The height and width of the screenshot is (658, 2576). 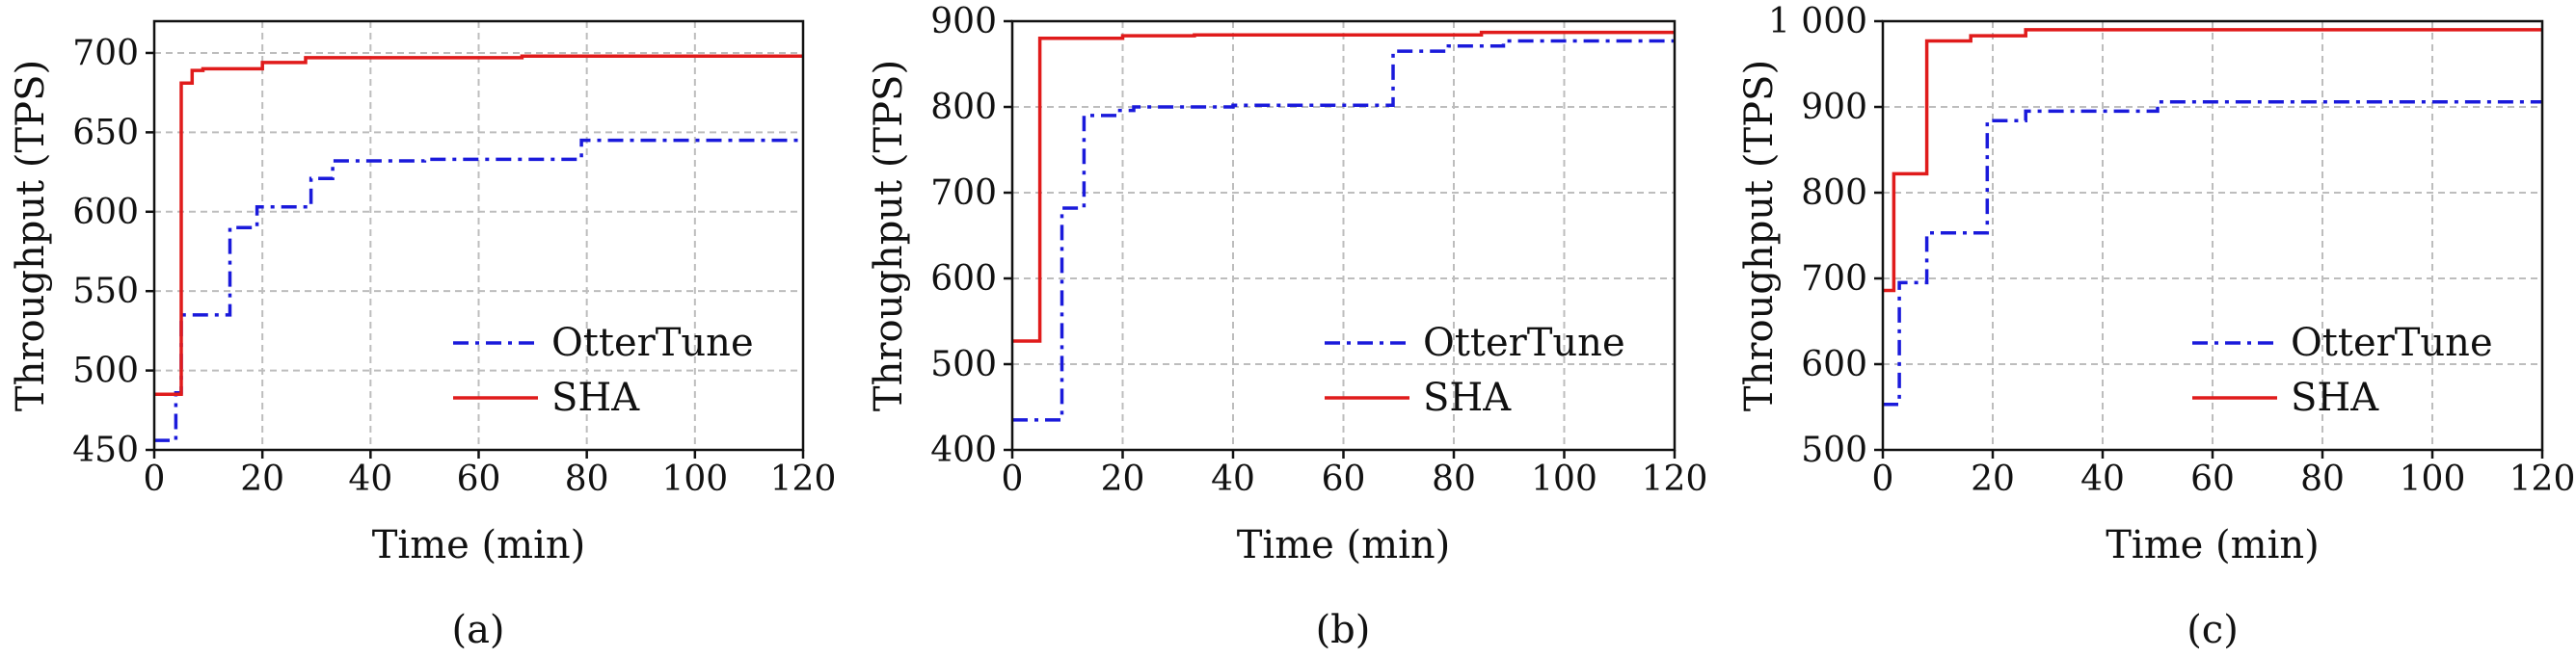 What do you see at coordinates (2213, 630) in the screenshot?
I see `panel-caption: (c)` at bounding box center [2213, 630].